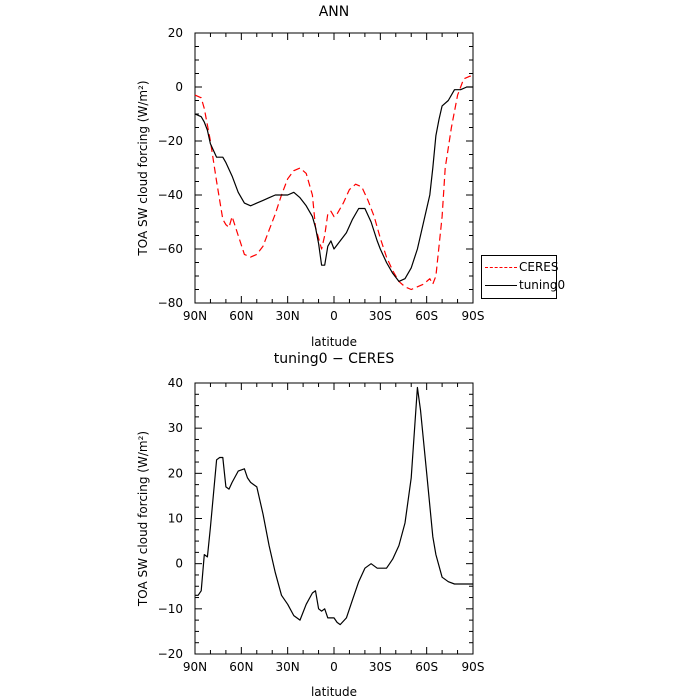  I want to click on y-tick-label: −60, so click(170, 249).